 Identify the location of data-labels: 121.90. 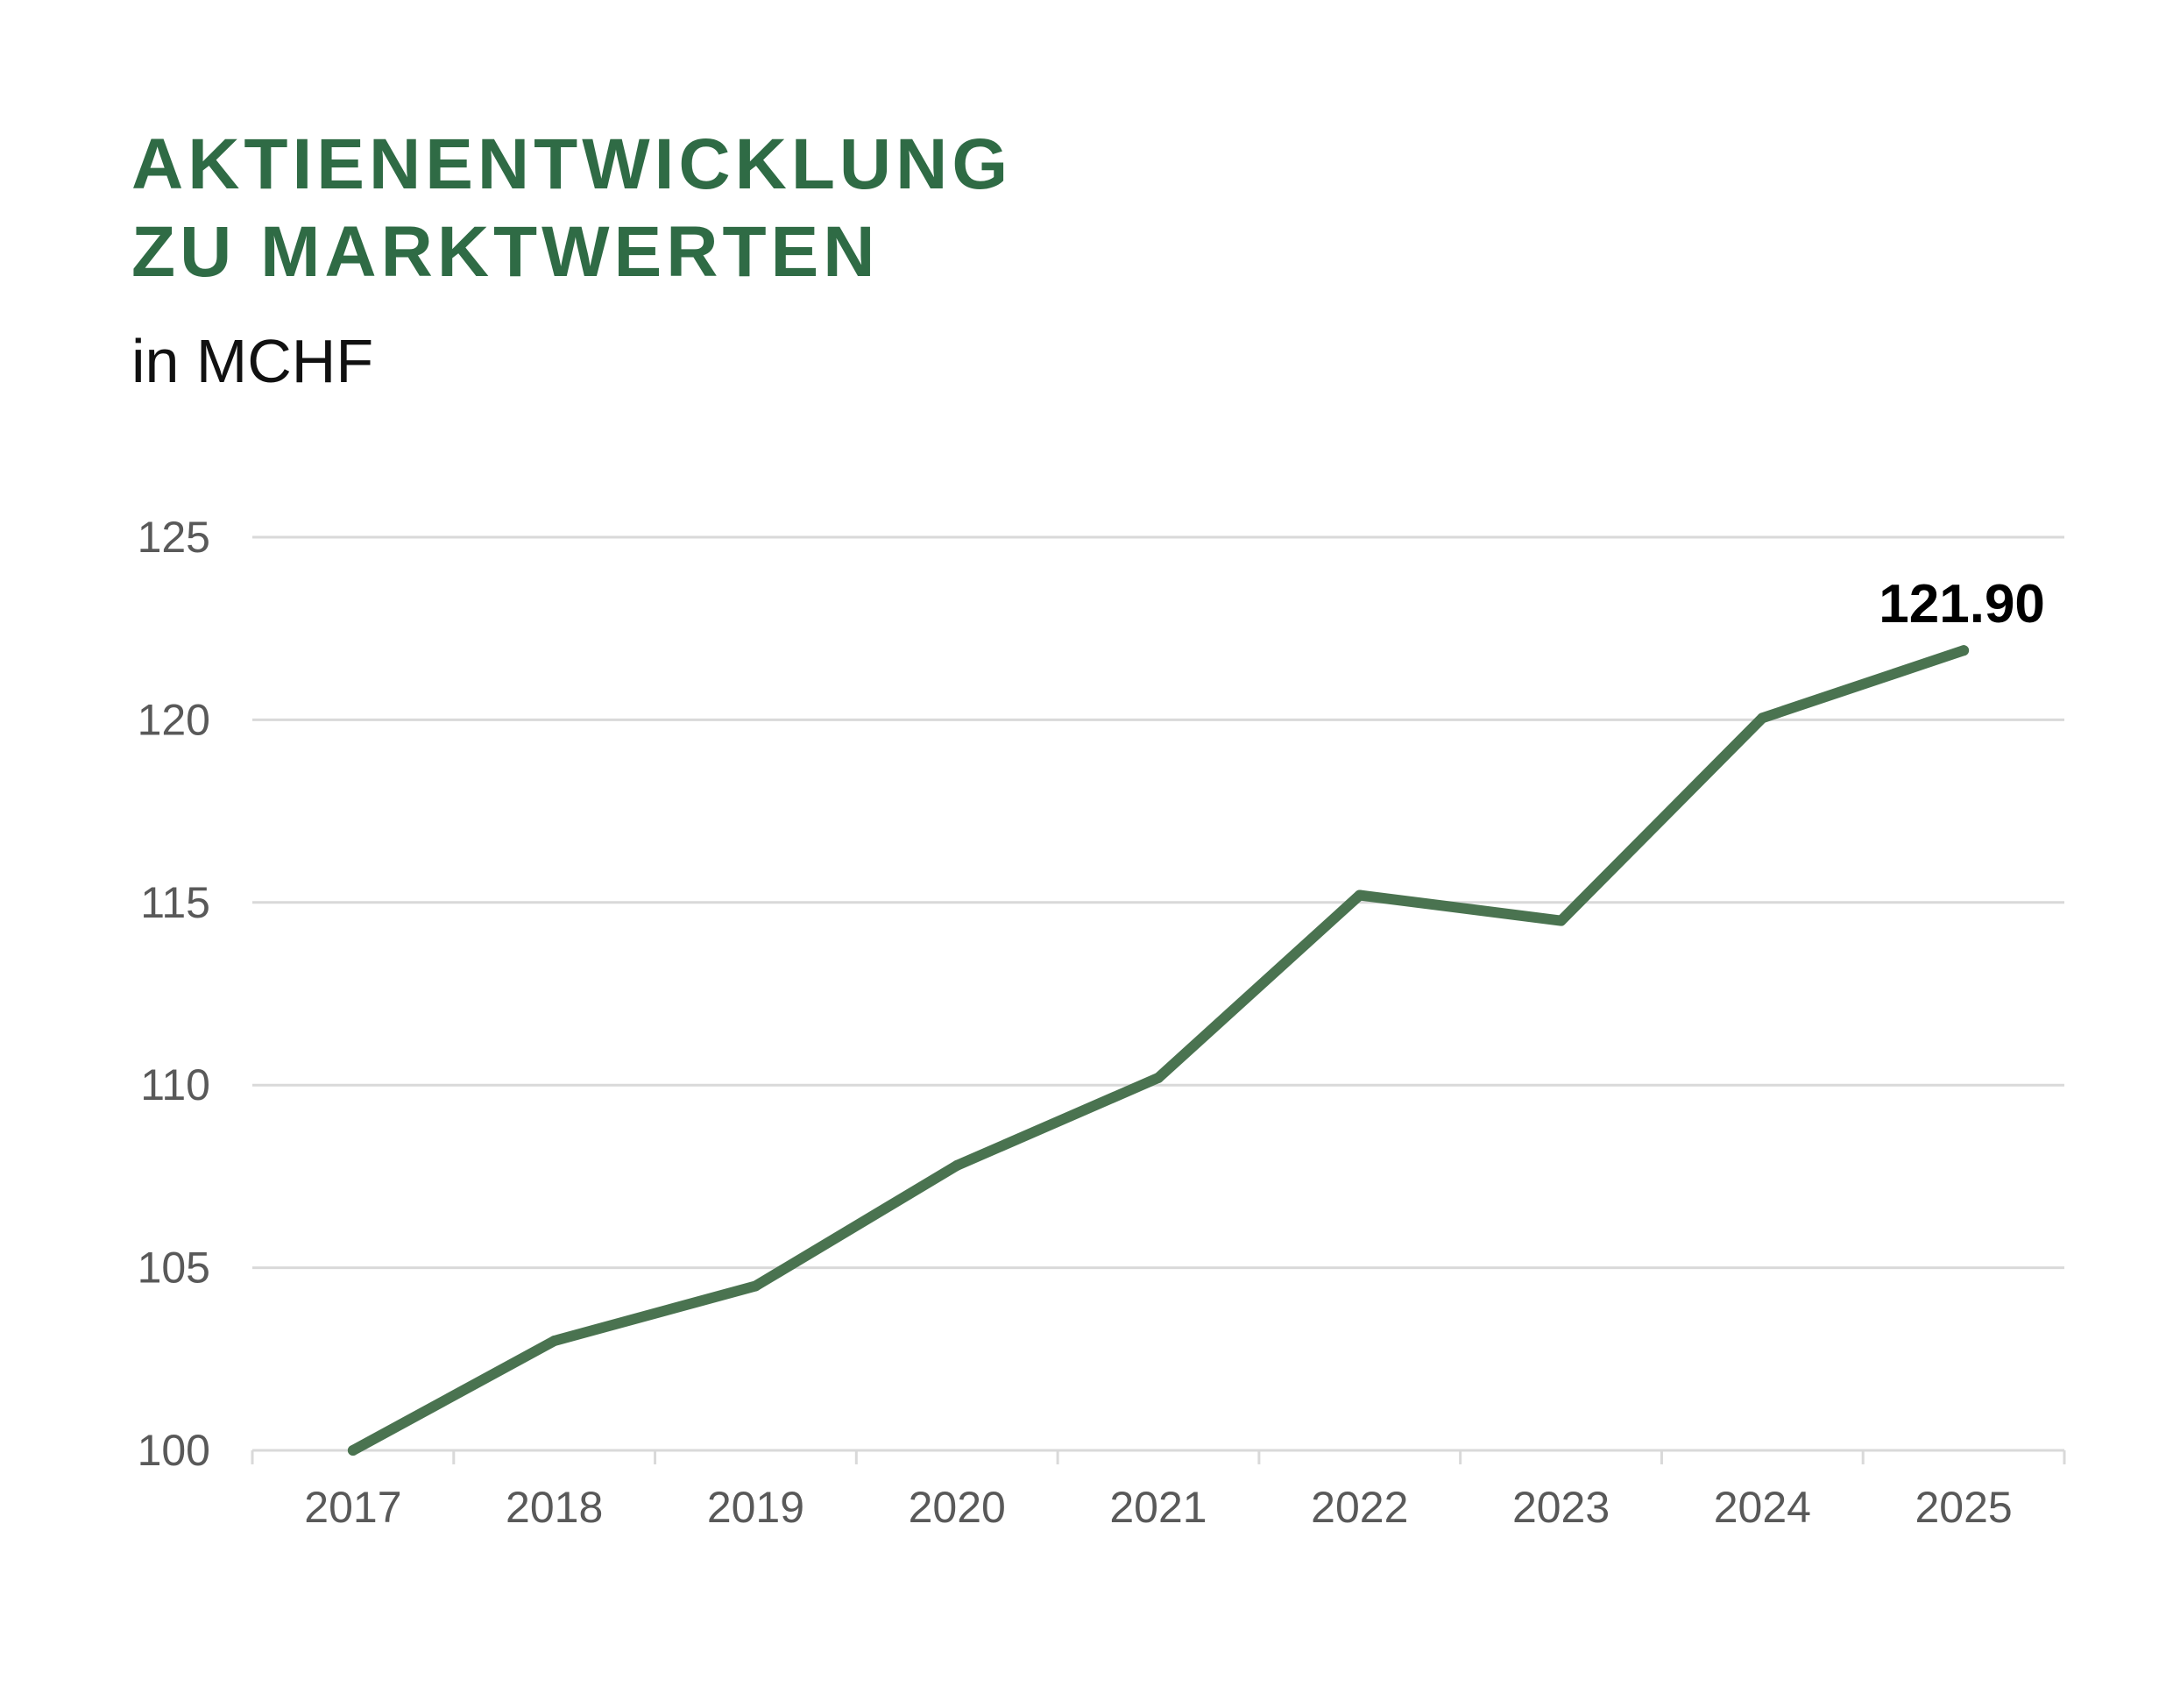
(1962, 604).